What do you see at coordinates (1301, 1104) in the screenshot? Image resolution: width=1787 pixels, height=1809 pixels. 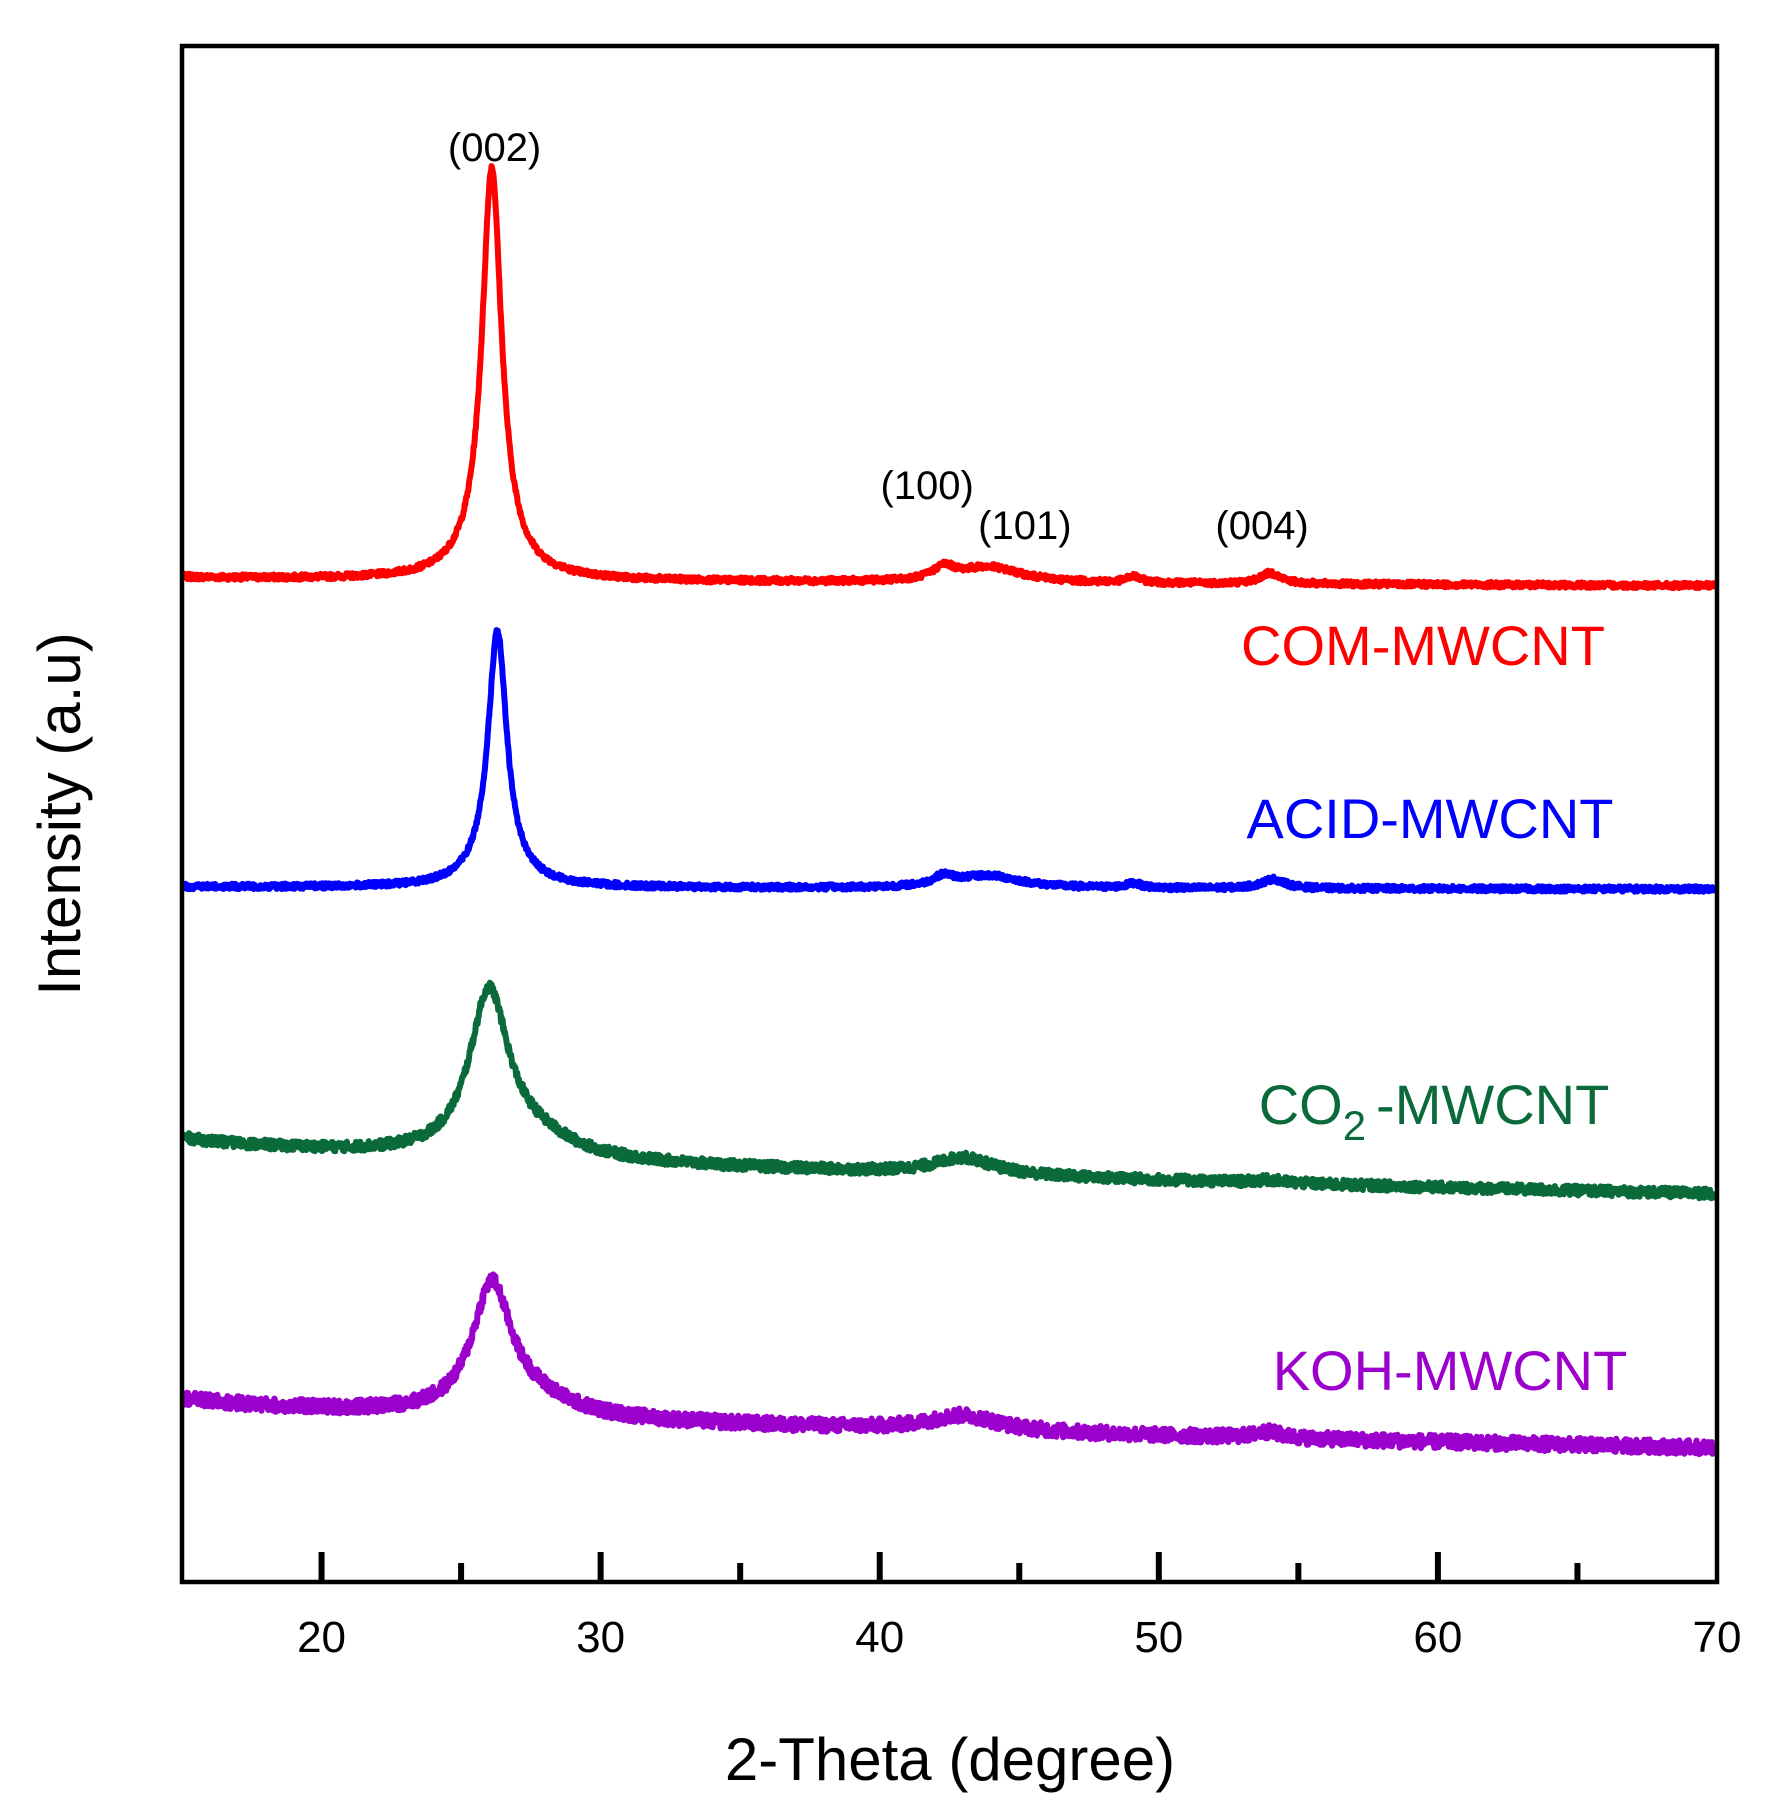 I see `series-label-main: CO` at bounding box center [1301, 1104].